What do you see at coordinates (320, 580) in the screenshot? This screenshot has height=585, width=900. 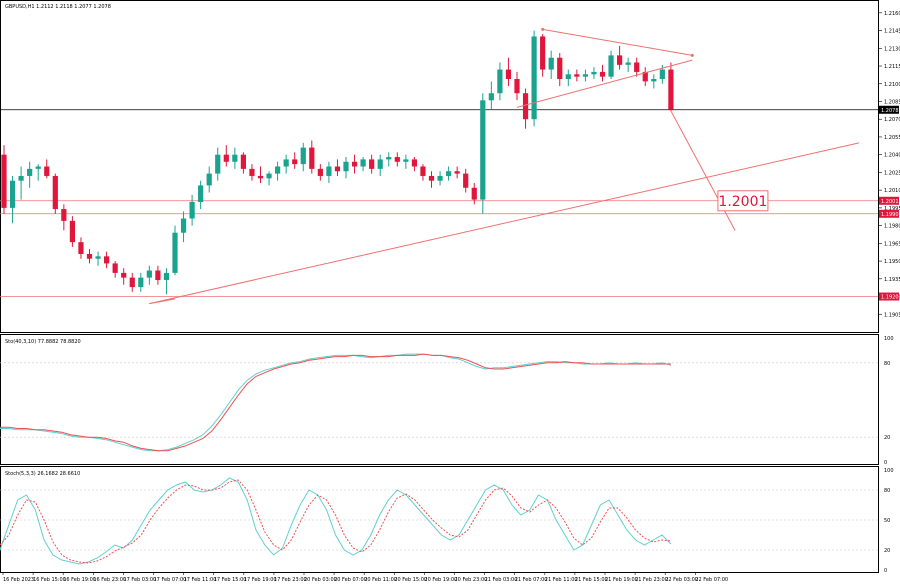 I see `time-axis-label: 20 Feb 03:00` at bounding box center [320, 580].